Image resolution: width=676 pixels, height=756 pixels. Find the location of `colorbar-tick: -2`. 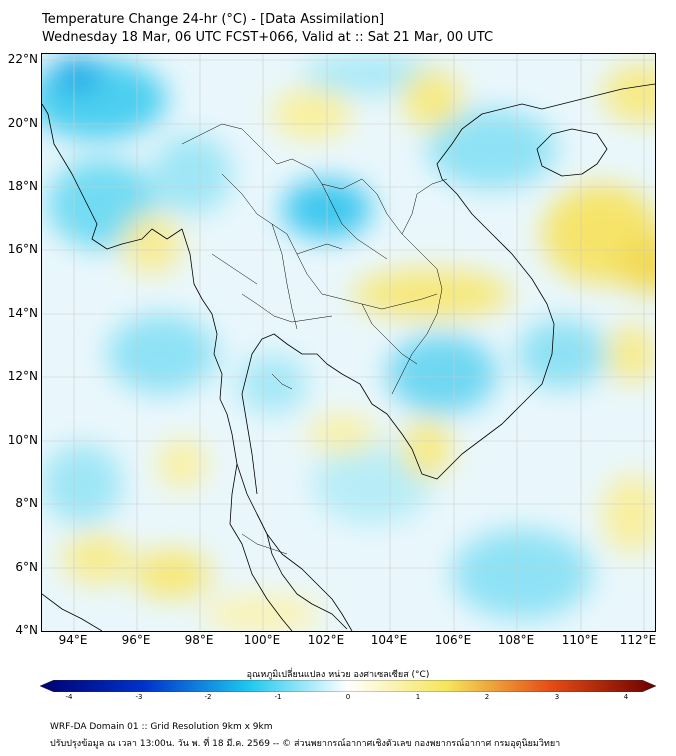

colorbar-tick: -2 is located at coordinates (208, 697).